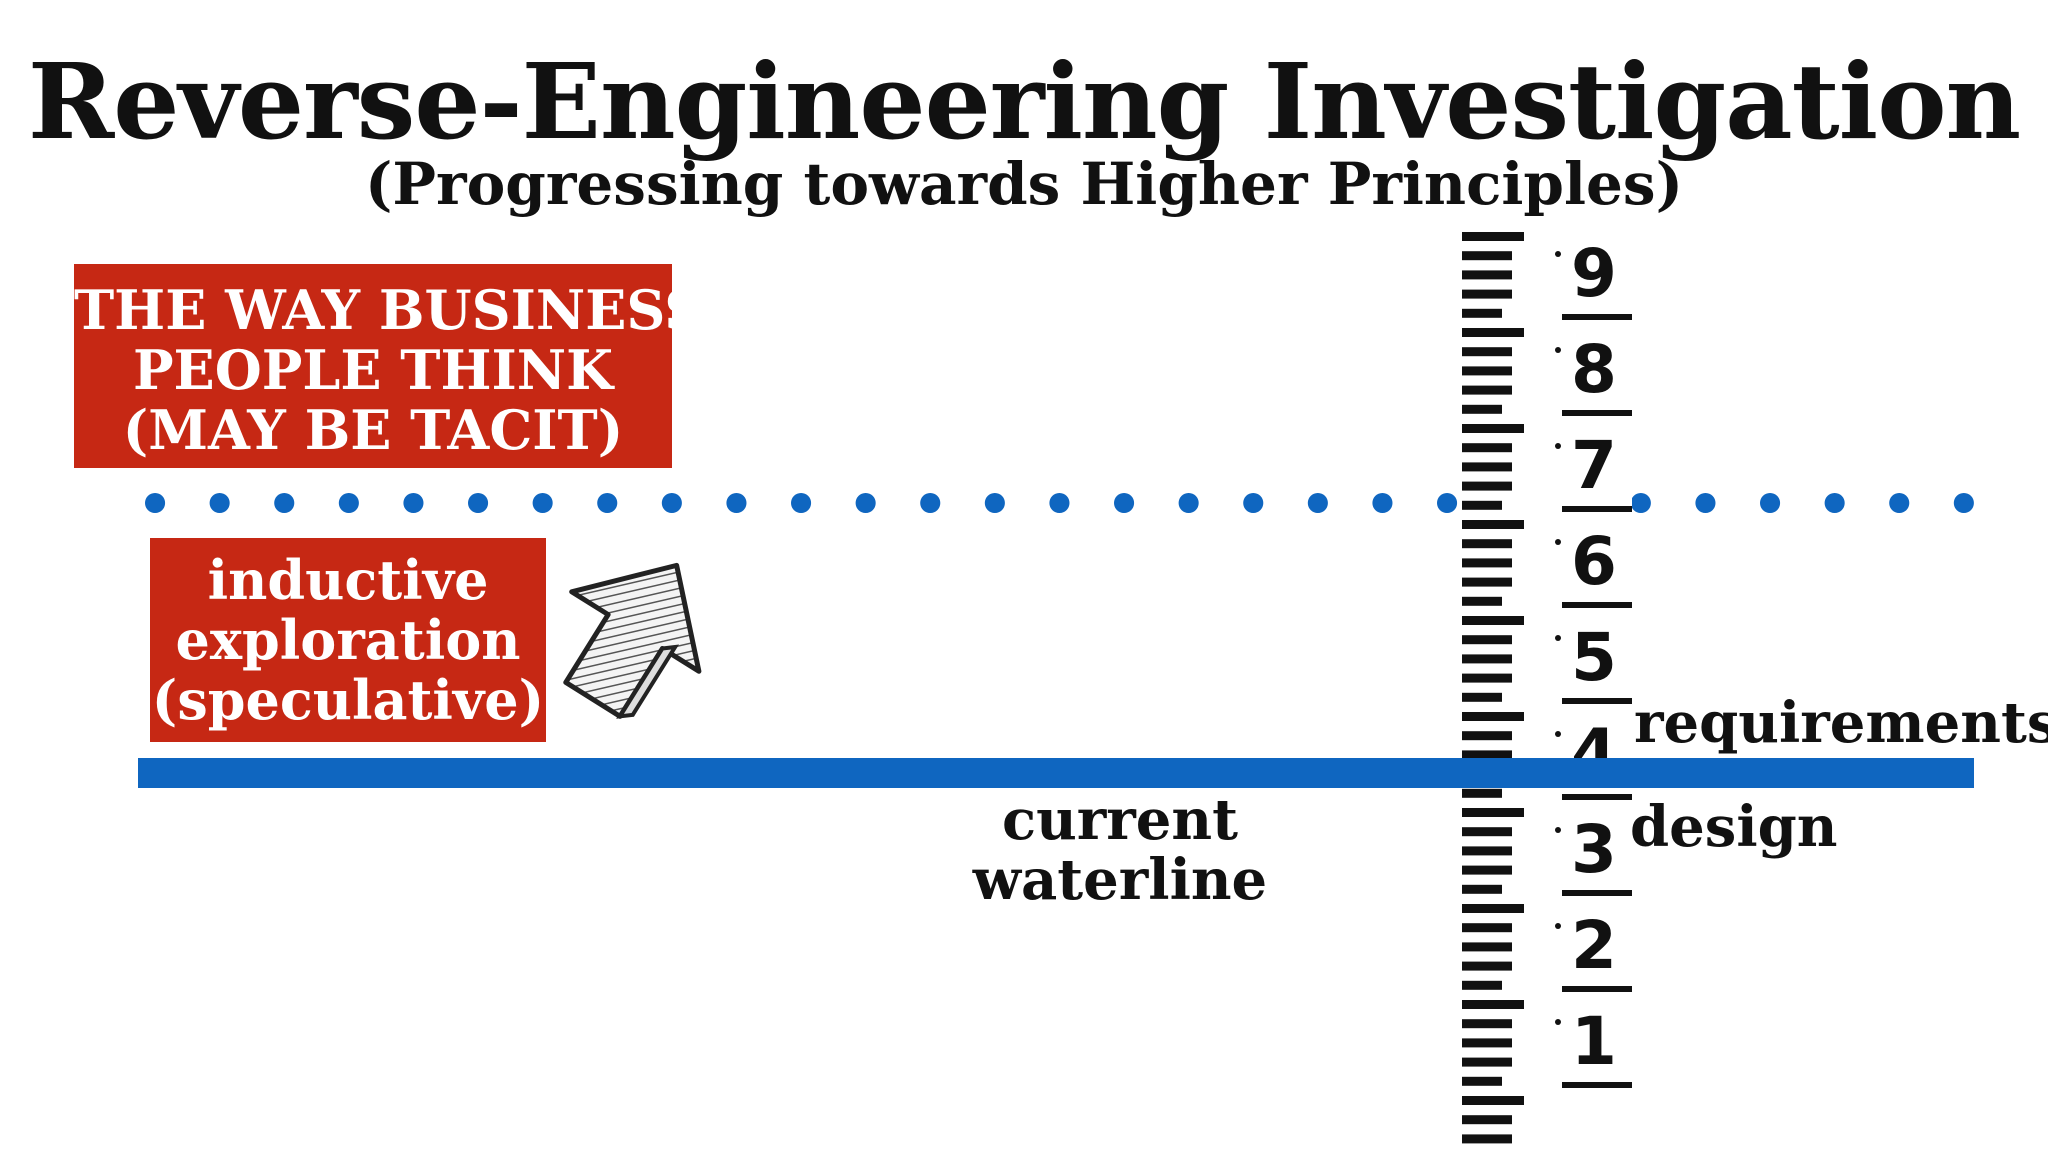 The height and width of the screenshot is (1152, 2048). Describe the element at coordinates (1024, 101) in the screenshot. I see `diagram-title: Reverse-Engineering Investigation` at that location.